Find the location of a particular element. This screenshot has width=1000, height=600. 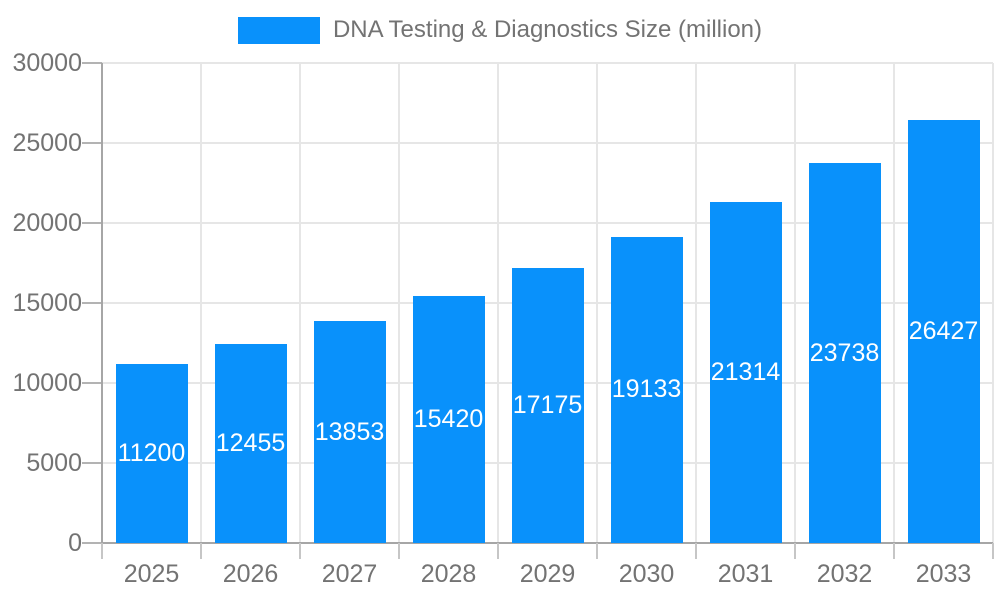

bar-value-label: 11200 is located at coordinates (151, 452).